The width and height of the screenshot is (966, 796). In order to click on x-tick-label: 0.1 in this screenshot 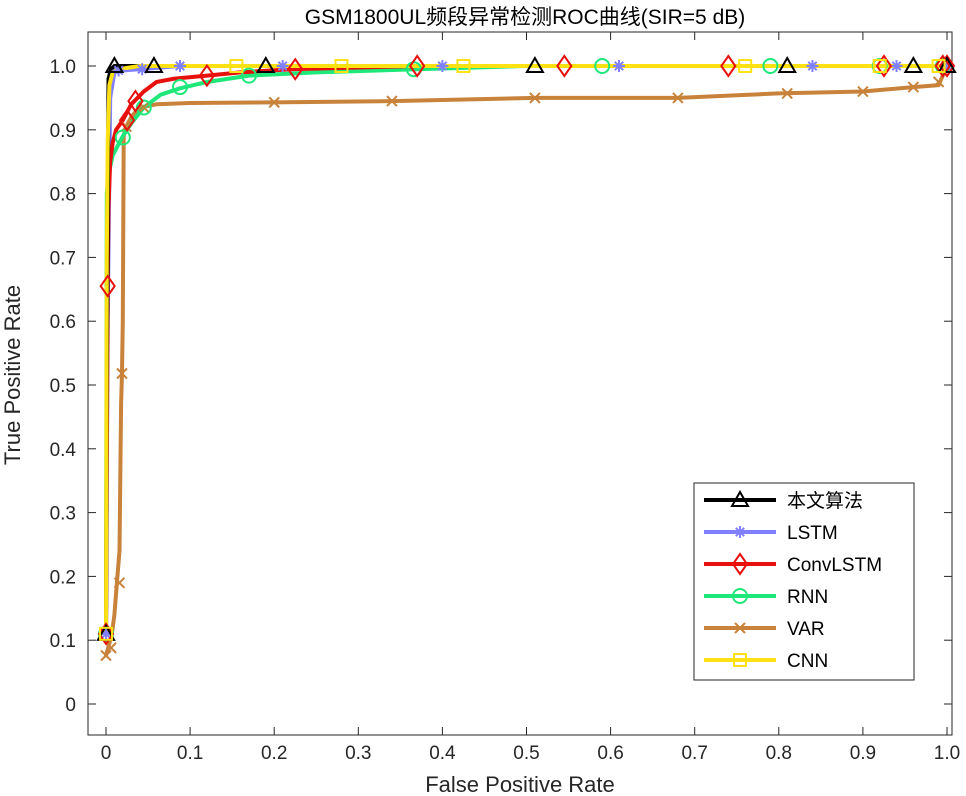, I will do `click(190, 753)`.